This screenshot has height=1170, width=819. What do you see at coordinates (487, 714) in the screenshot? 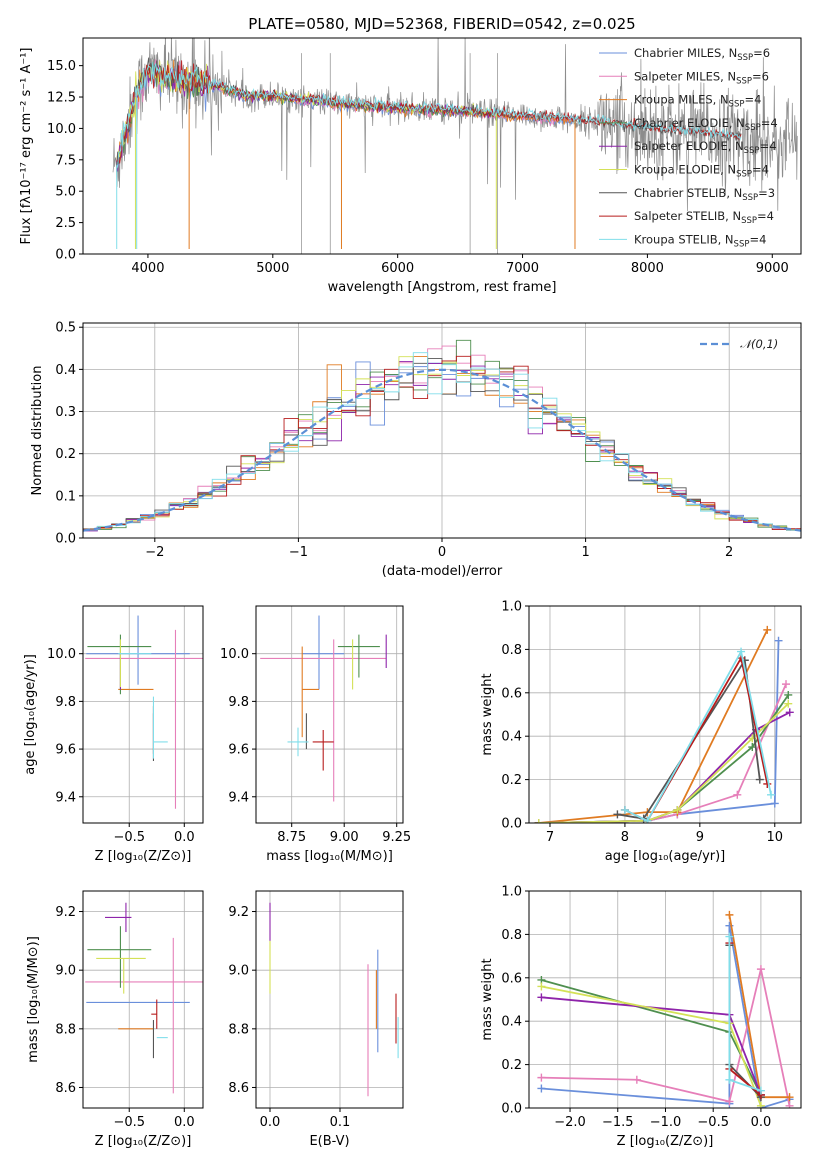
I see `y-axis-label: mass weight` at bounding box center [487, 714].